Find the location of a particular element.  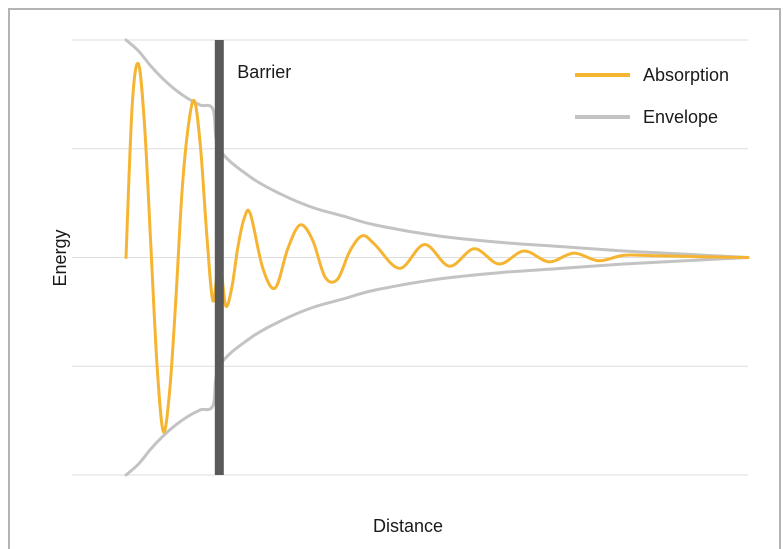

legend-label-absorption: Absorption is located at coordinates (686, 75).